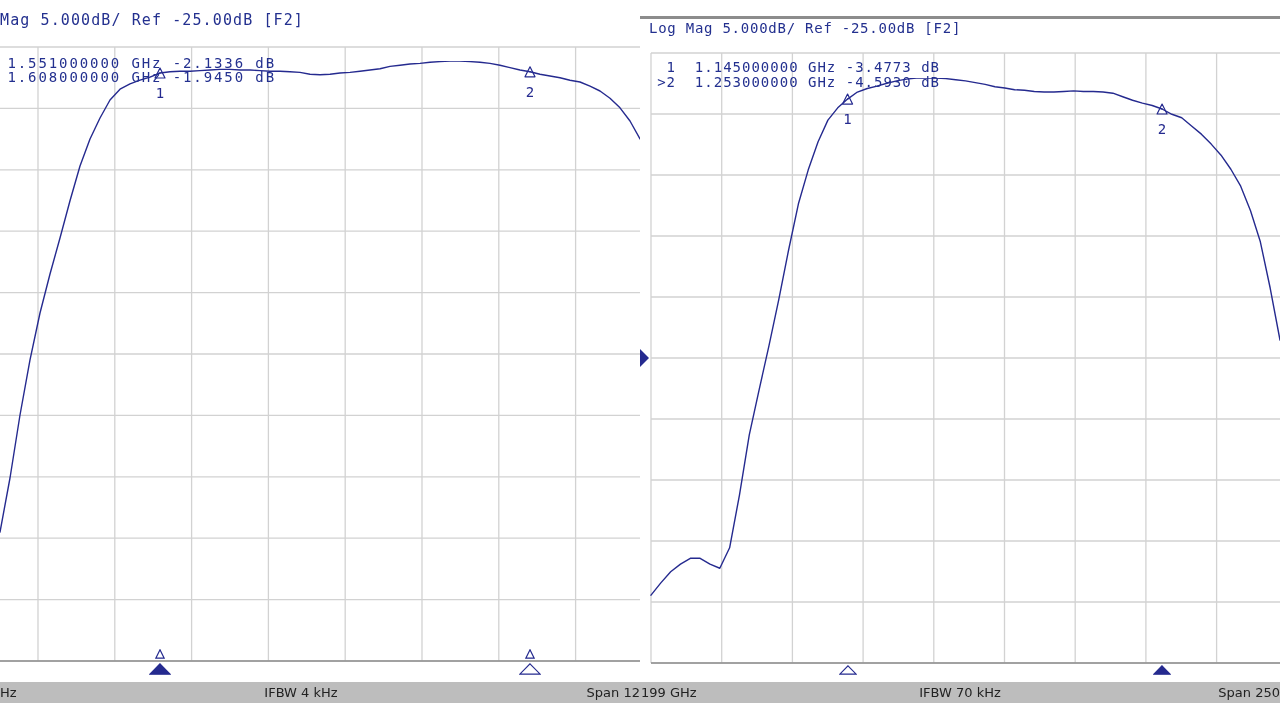 The height and width of the screenshot is (720, 1280). Describe the element at coordinates (802, 67) in the screenshot. I see `text: 1 1.145000000 GHz -3.4773 dB` at that location.